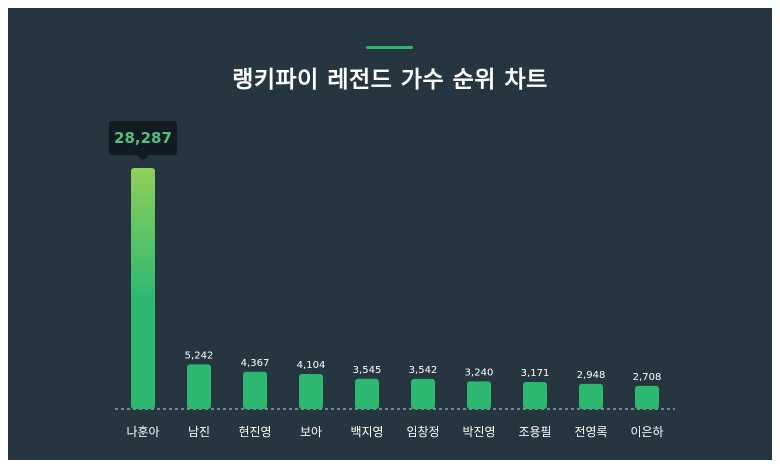 The height and width of the screenshot is (468, 780). I want to click on value-tooltip: 28,287, so click(143, 138).